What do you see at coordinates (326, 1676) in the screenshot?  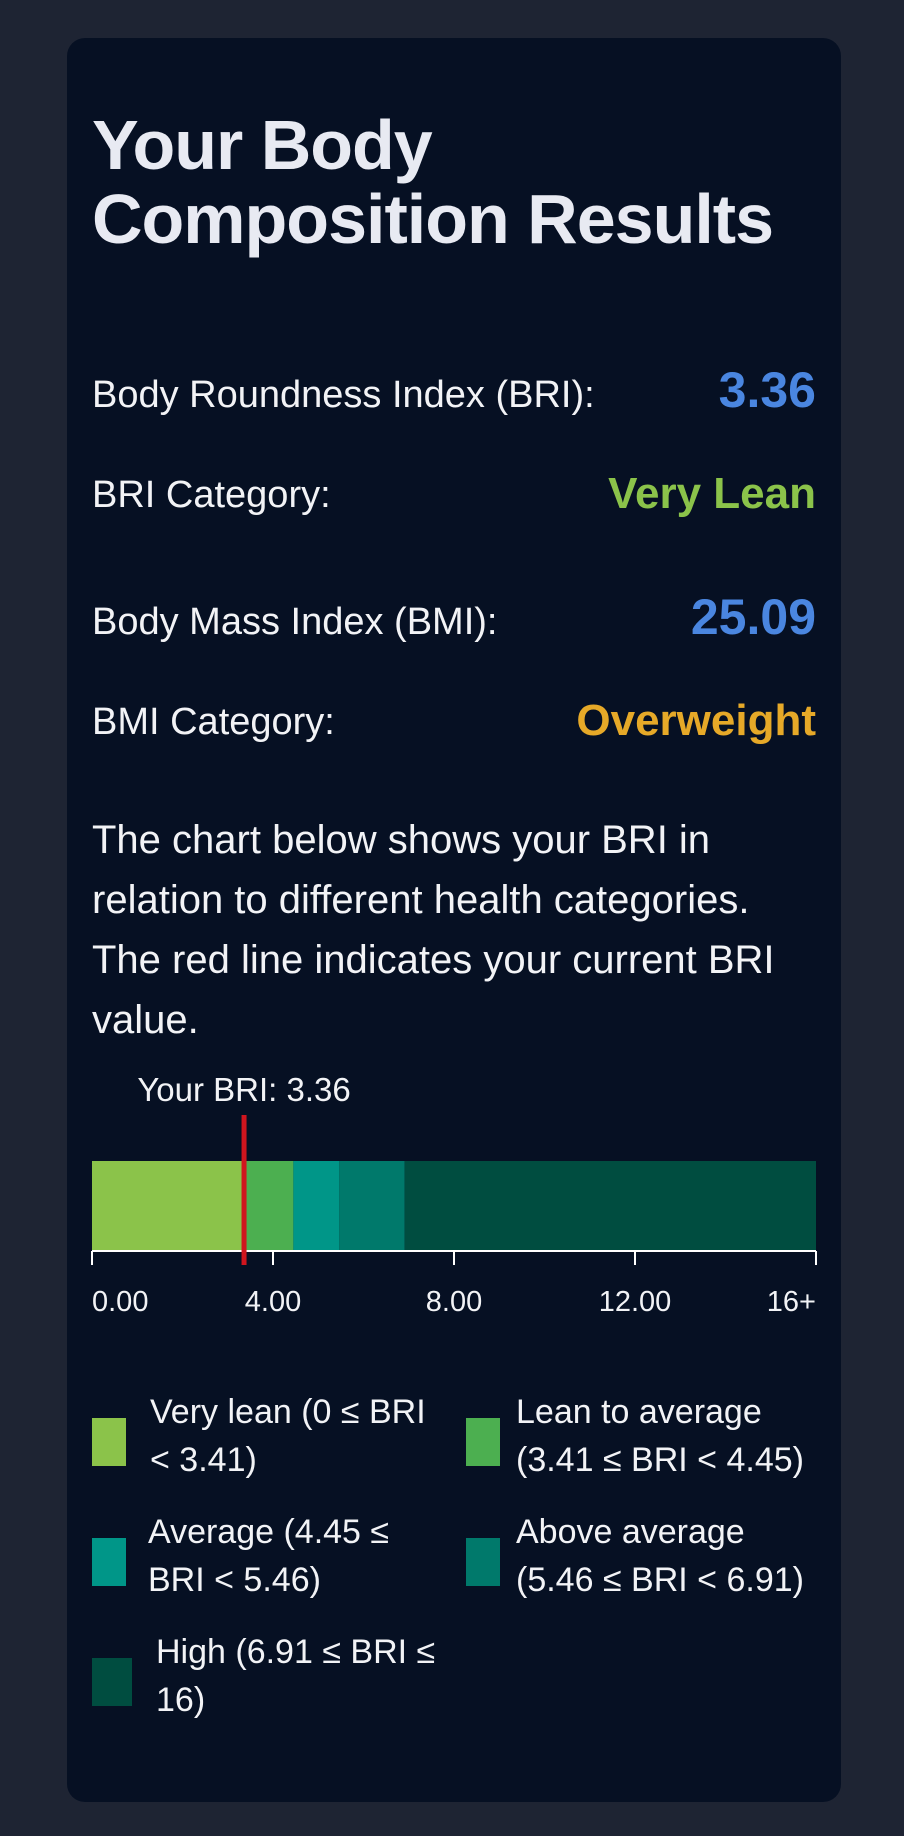 I see `legend-label: High (6.91 ≤ BRI ≤ 16)` at bounding box center [326, 1676].